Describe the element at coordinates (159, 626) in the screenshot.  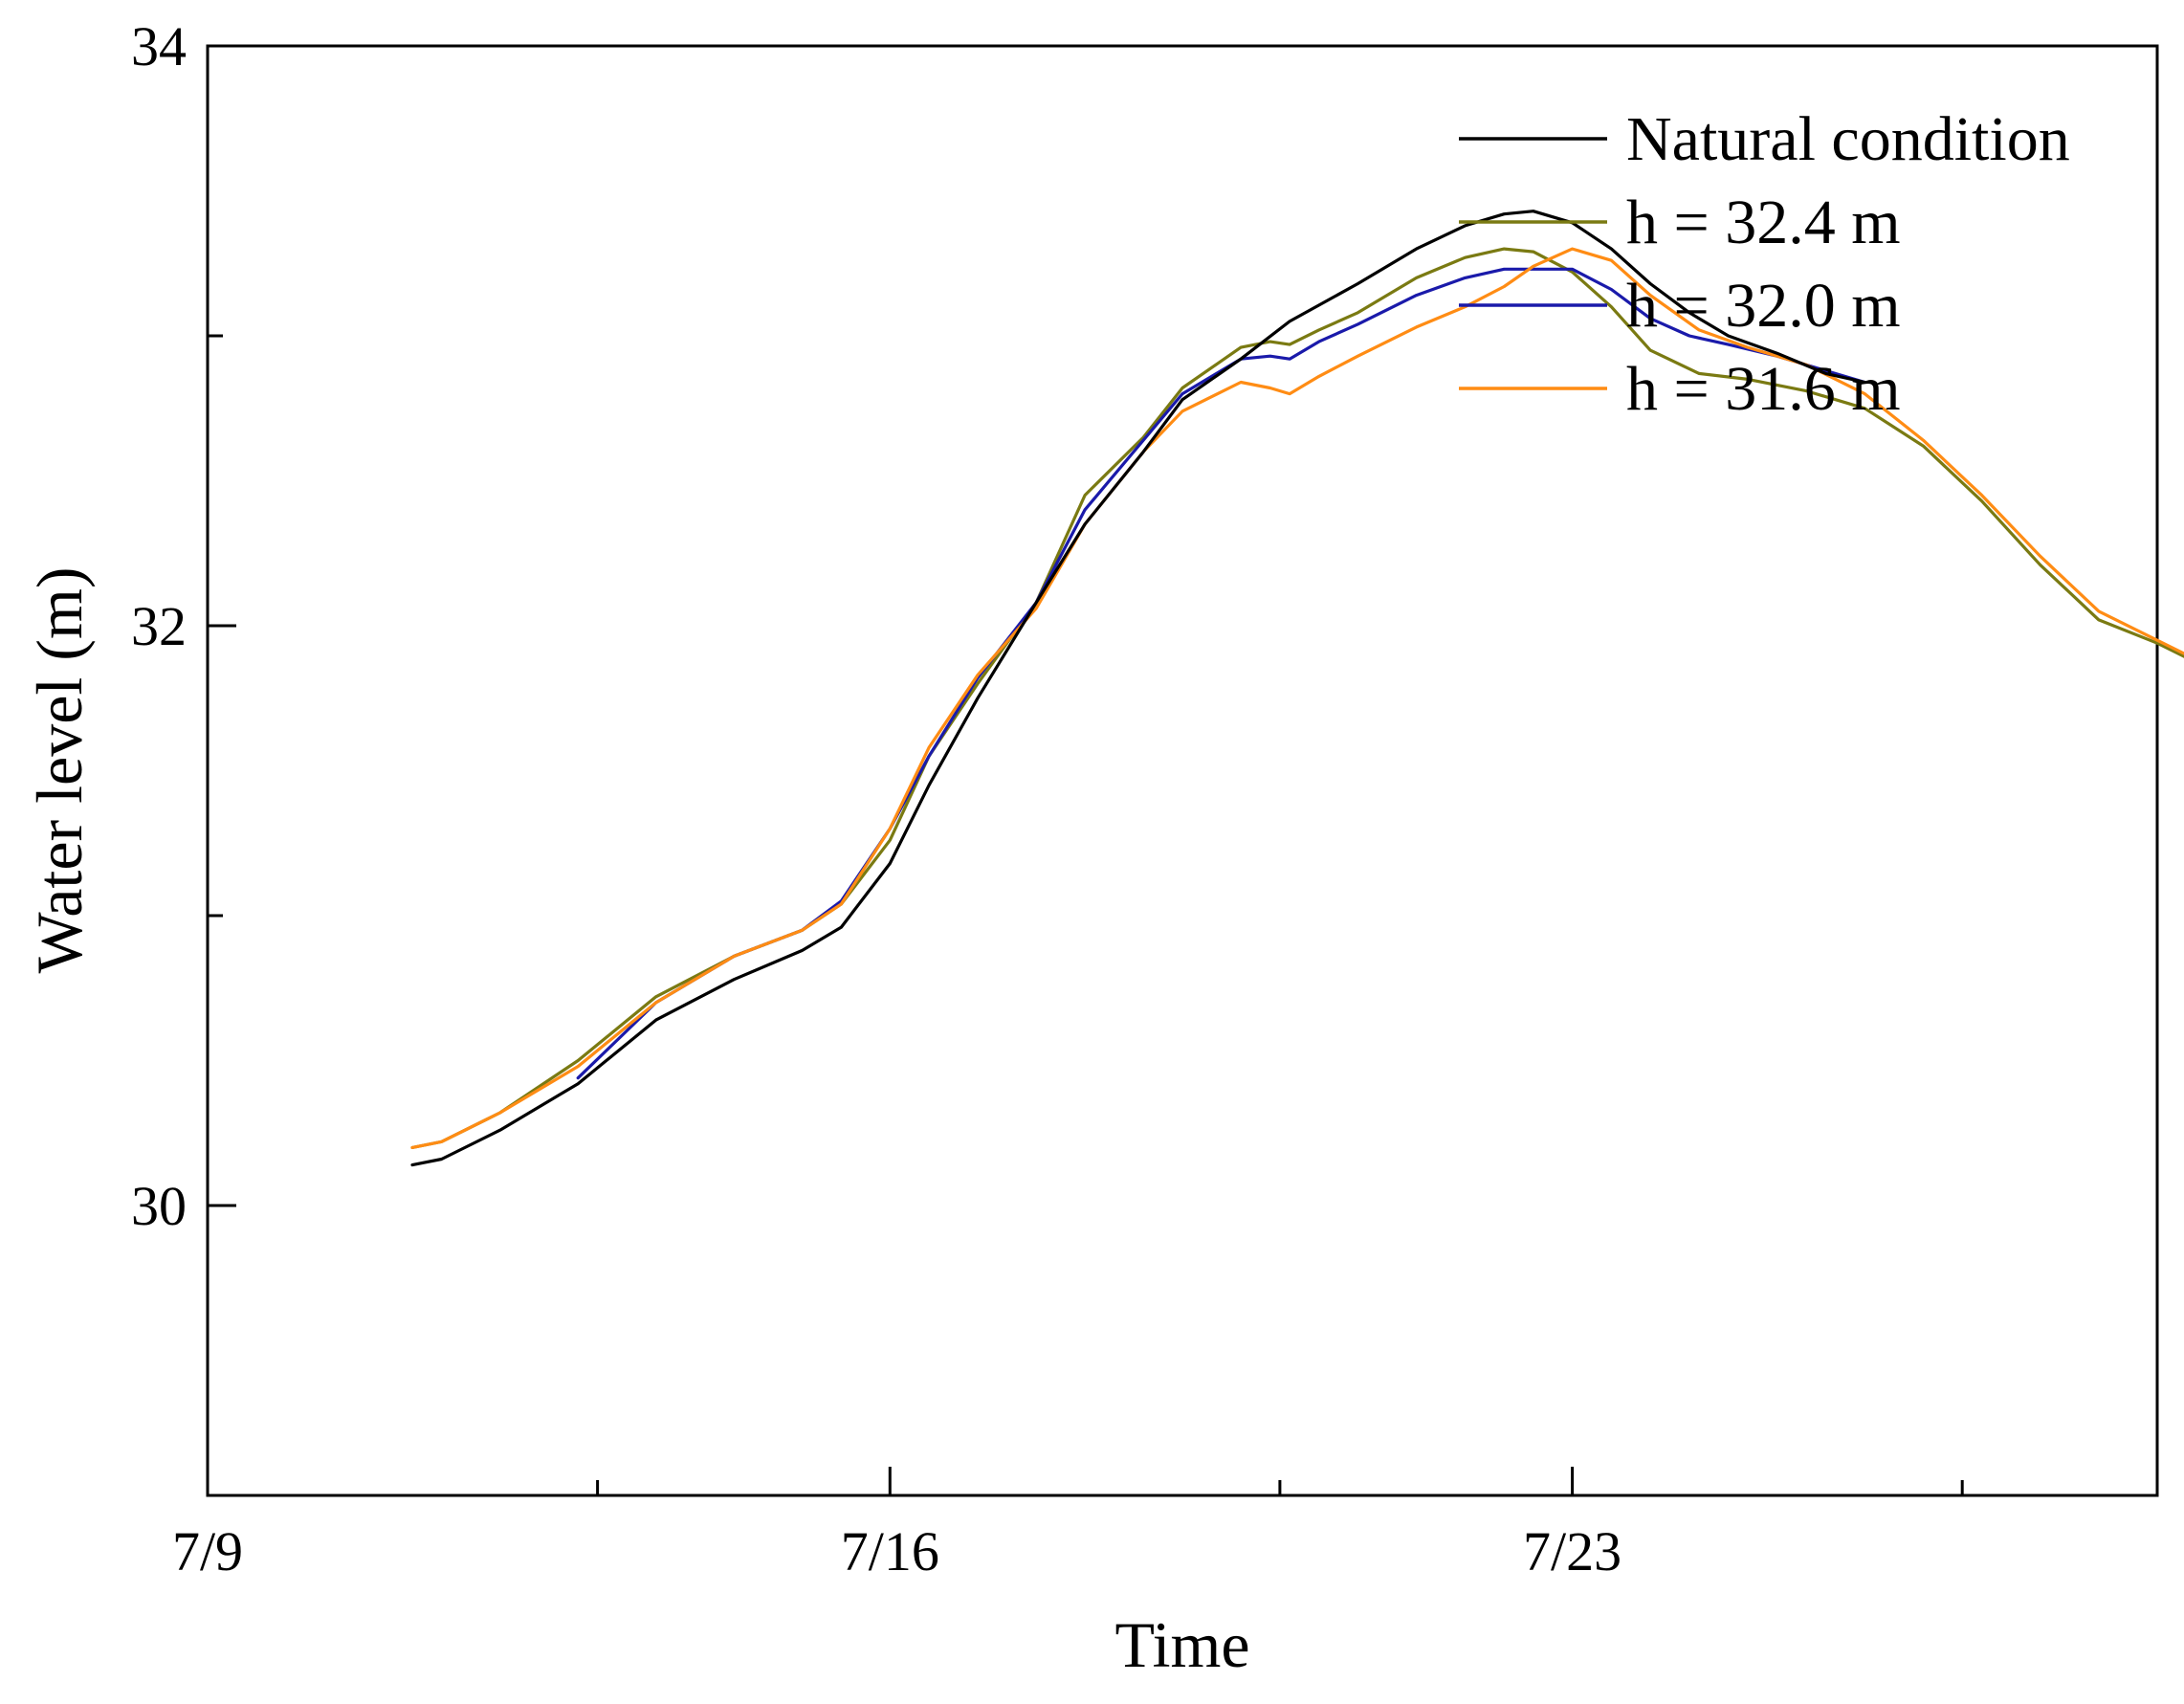
I see `y-tick-label: 32` at that location.